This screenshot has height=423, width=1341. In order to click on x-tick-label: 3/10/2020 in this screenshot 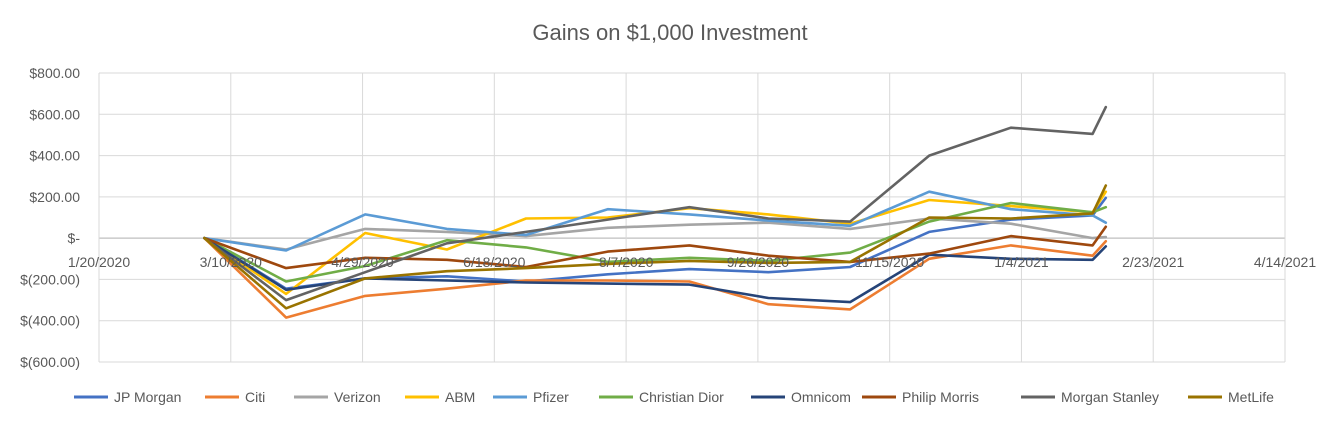, I will do `click(231, 262)`.